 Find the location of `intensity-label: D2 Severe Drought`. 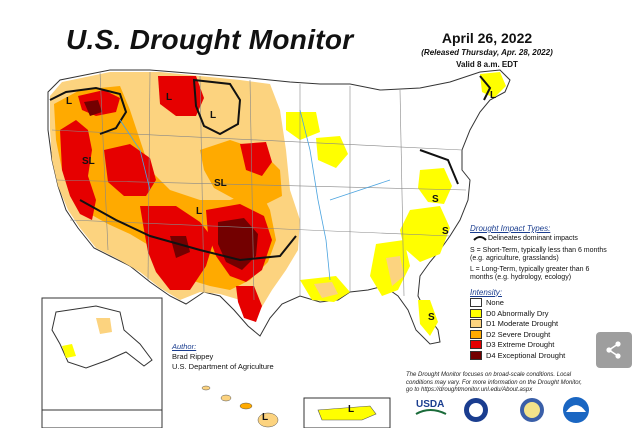

intensity-label: D2 Severe Drought is located at coordinates (518, 334).